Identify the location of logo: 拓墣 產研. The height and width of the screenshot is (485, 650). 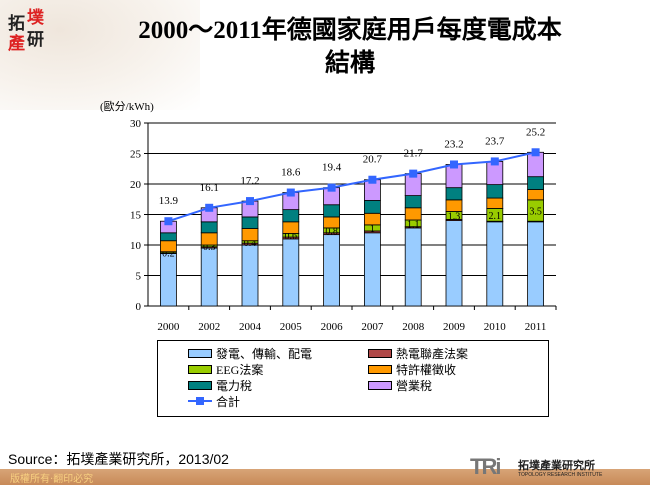
(26, 31).